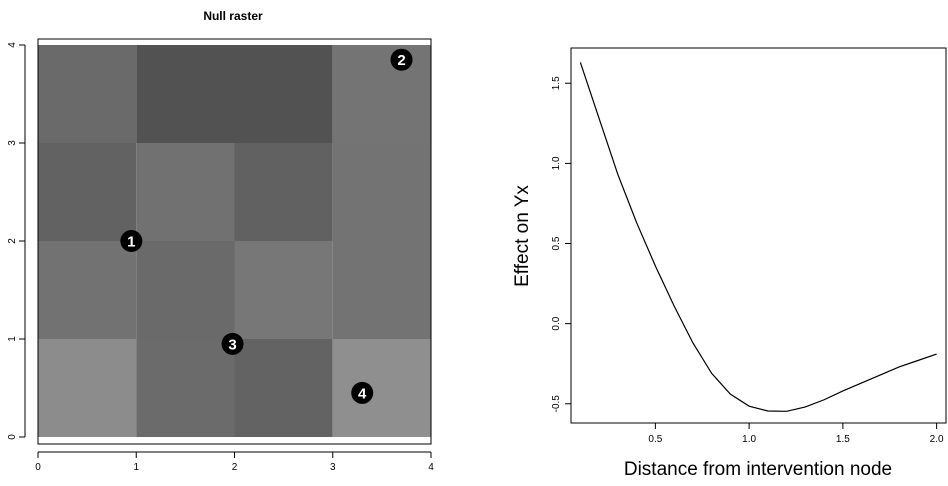 The image size is (948, 486). I want to click on raster-x-tick-label: 0, so click(38, 467).